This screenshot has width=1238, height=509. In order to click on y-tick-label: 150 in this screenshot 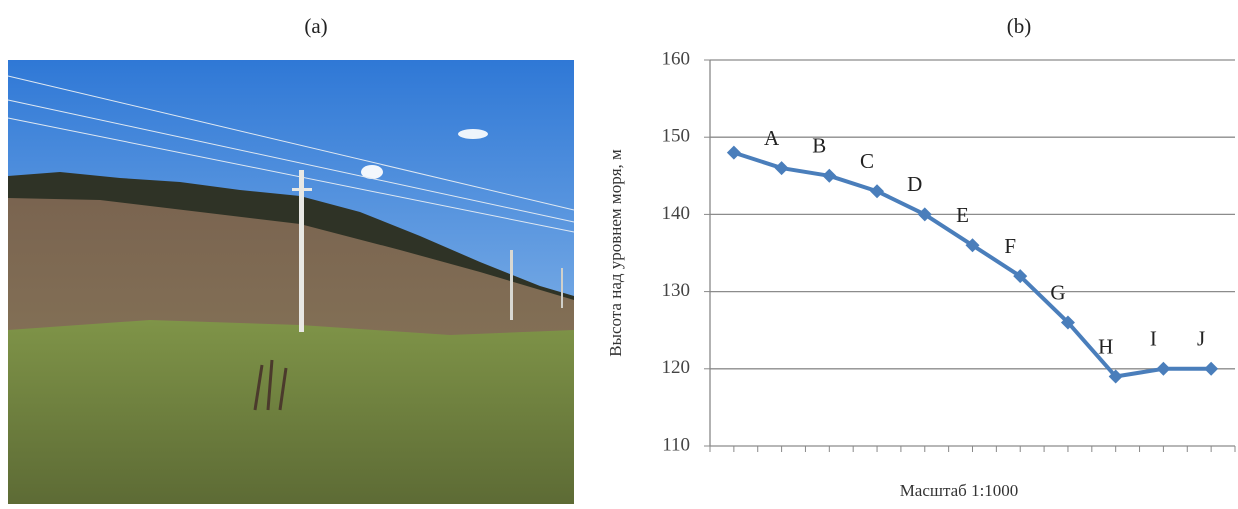, I will do `click(676, 136)`.